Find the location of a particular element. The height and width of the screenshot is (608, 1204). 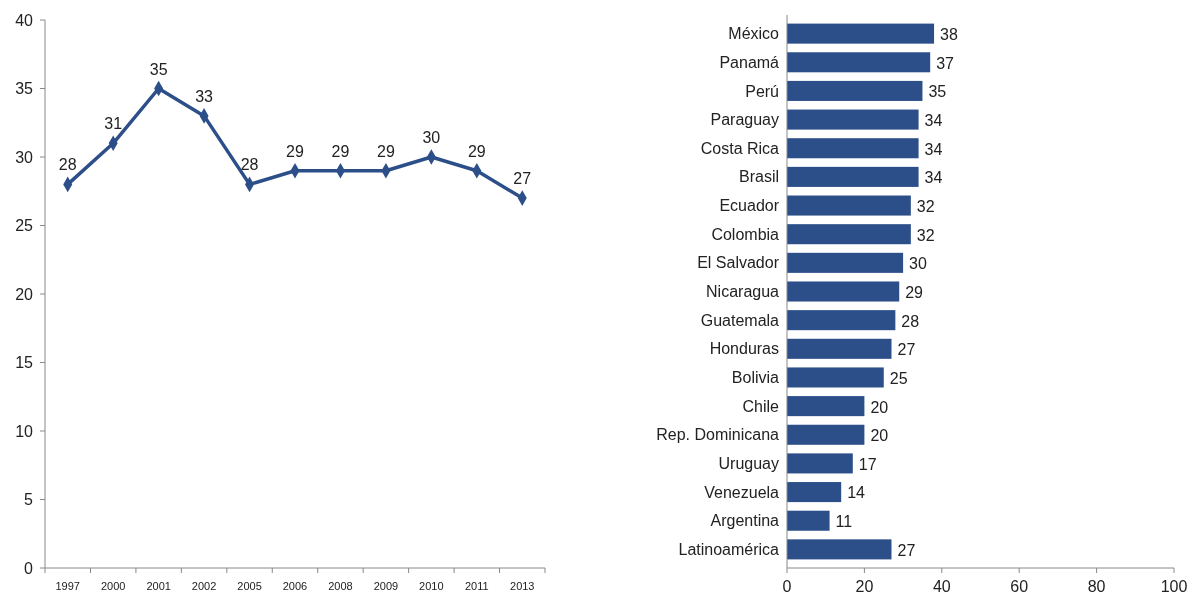

data-label: 17 is located at coordinates (867, 464).